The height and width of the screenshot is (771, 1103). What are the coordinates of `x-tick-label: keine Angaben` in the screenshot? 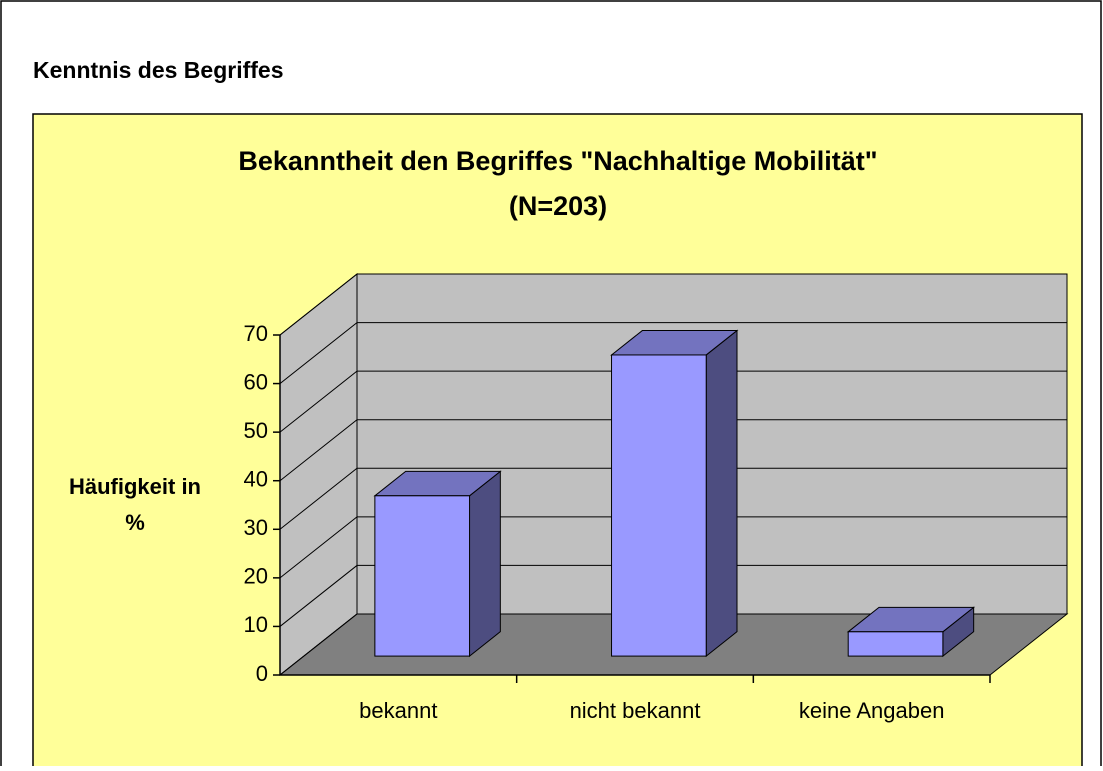 It's located at (872, 710).